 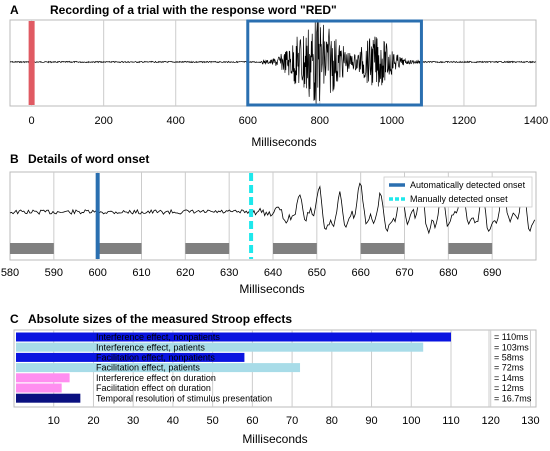 I want to click on tick-label: 60, so click(x=252, y=421).